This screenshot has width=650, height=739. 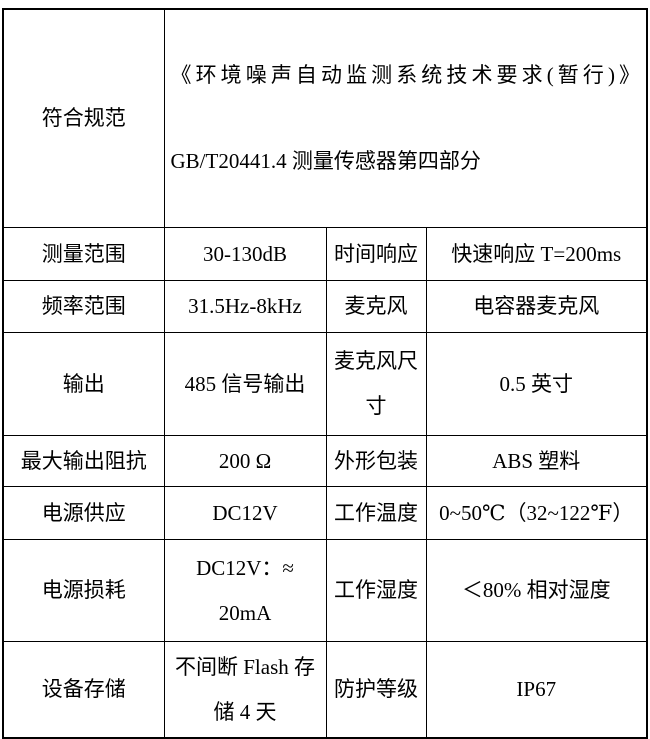 I want to click on spec-label-cell: 麦克风尺 寸, so click(x=376, y=384).